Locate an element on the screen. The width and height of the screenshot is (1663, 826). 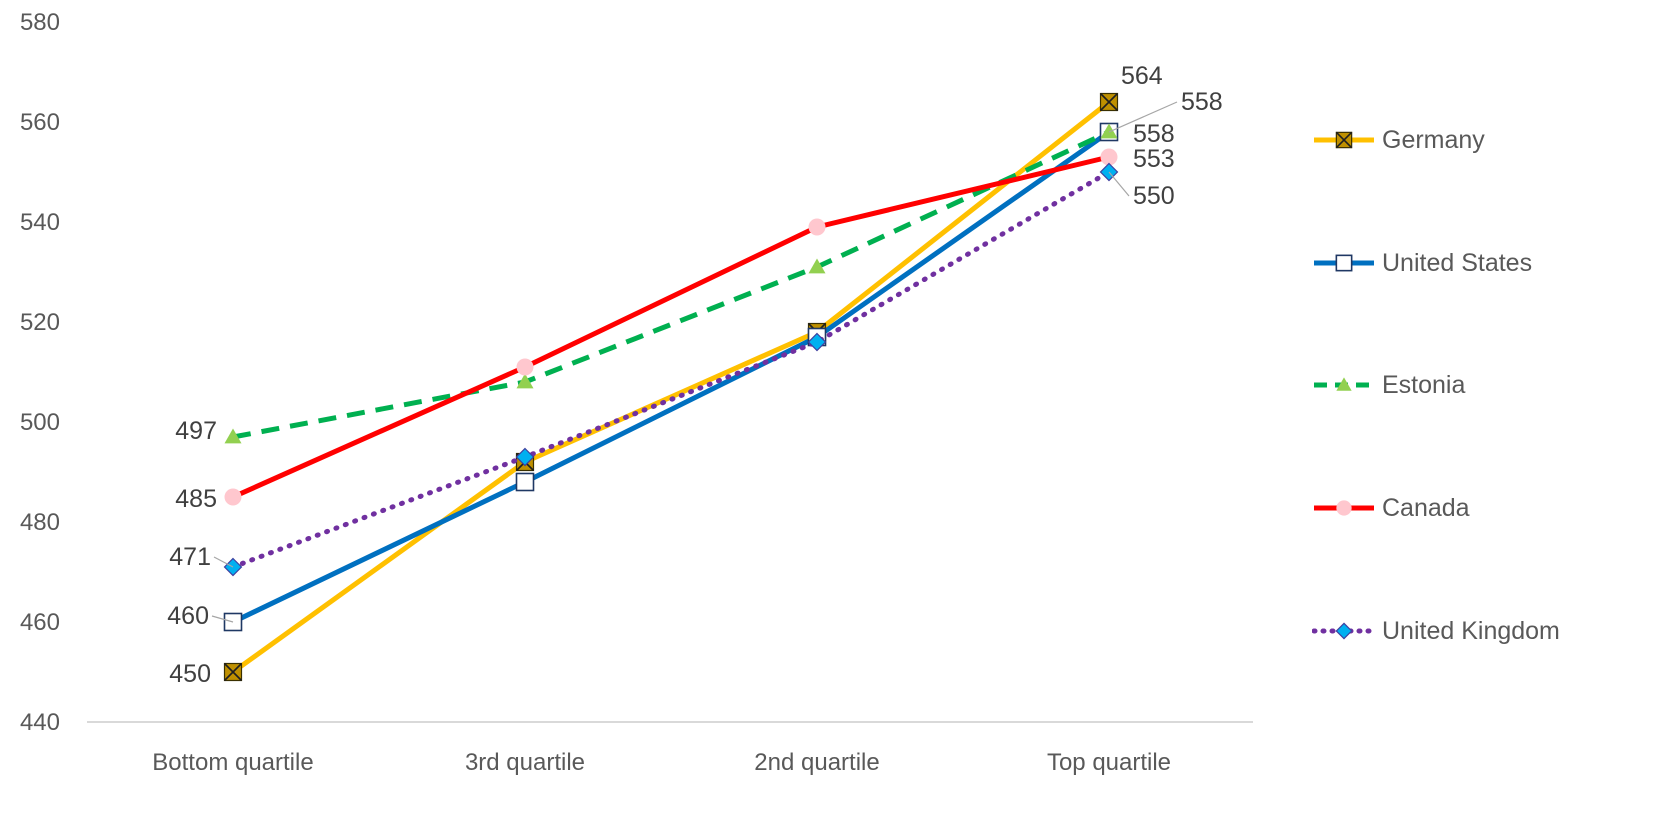
legend-item-estonia: Estonia is located at coordinates (1442, 385).